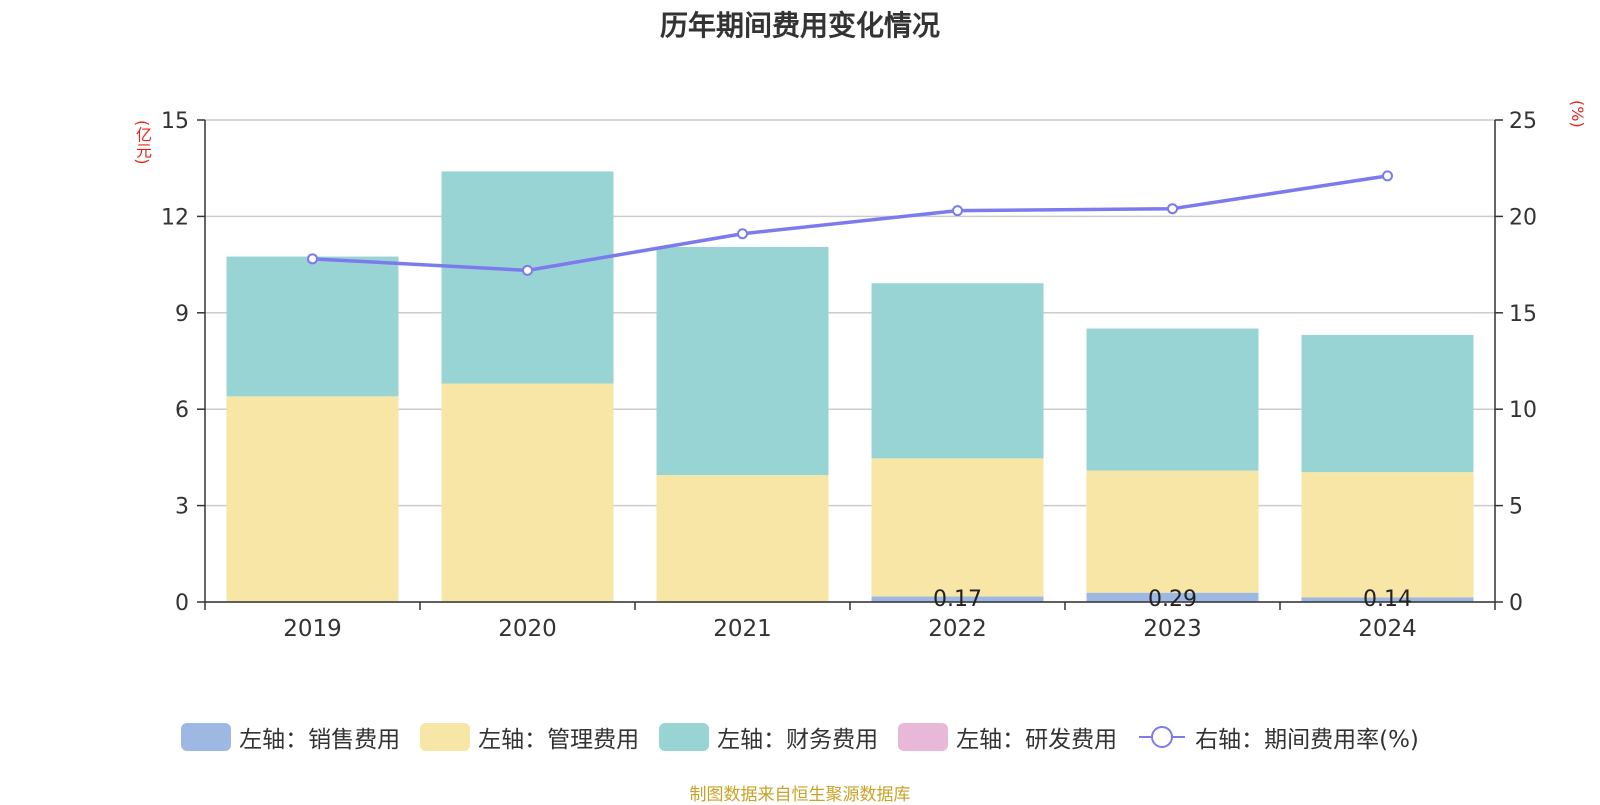  I want to click on legend-swatch-finance, so click(684, 737).